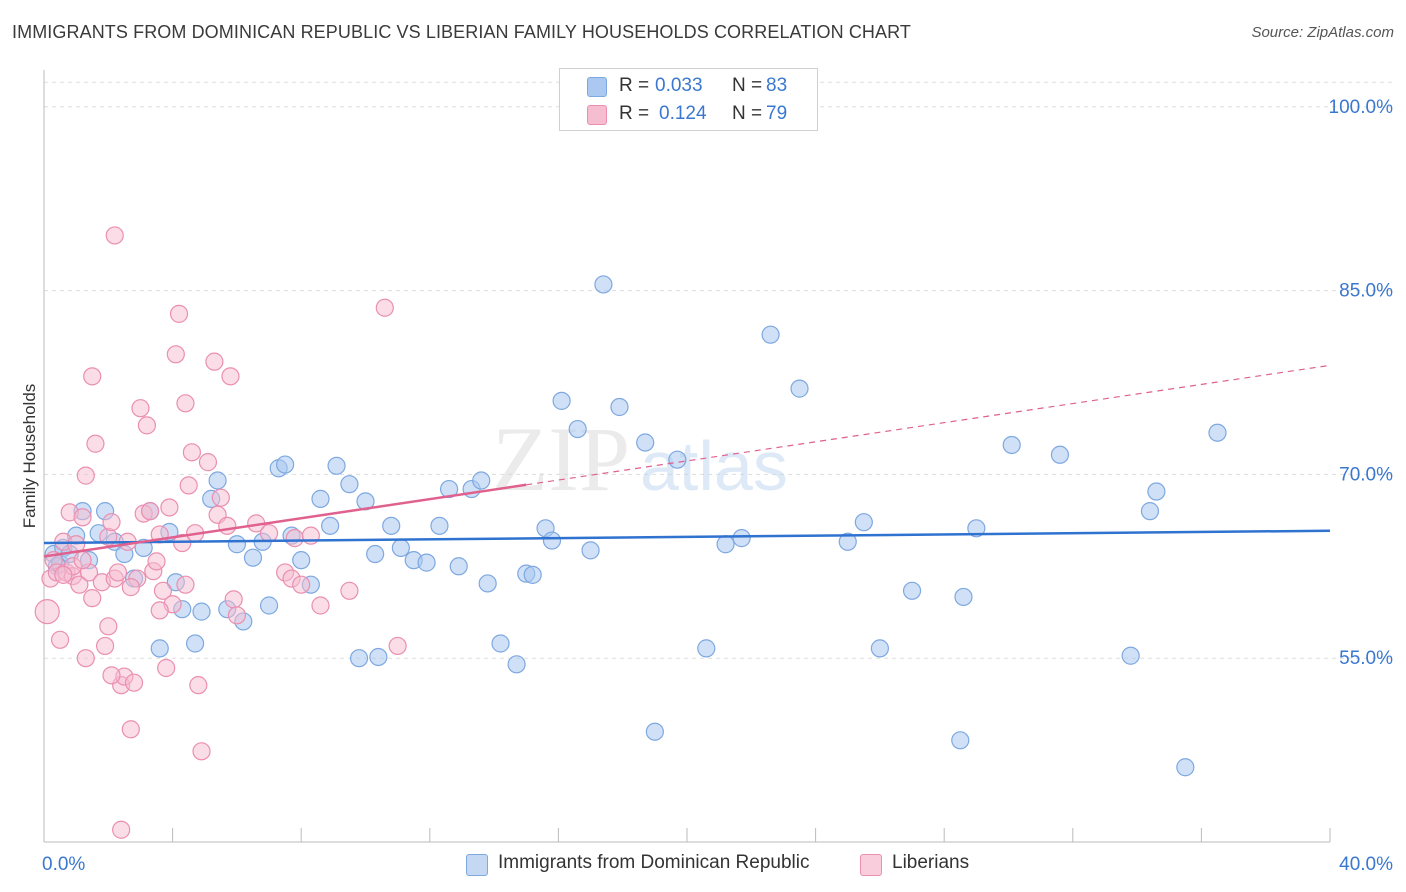 The image size is (1406, 892). What do you see at coordinates (597, 115) in the screenshot?
I see `legend-swatch-liberian` at bounding box center [597, 115].